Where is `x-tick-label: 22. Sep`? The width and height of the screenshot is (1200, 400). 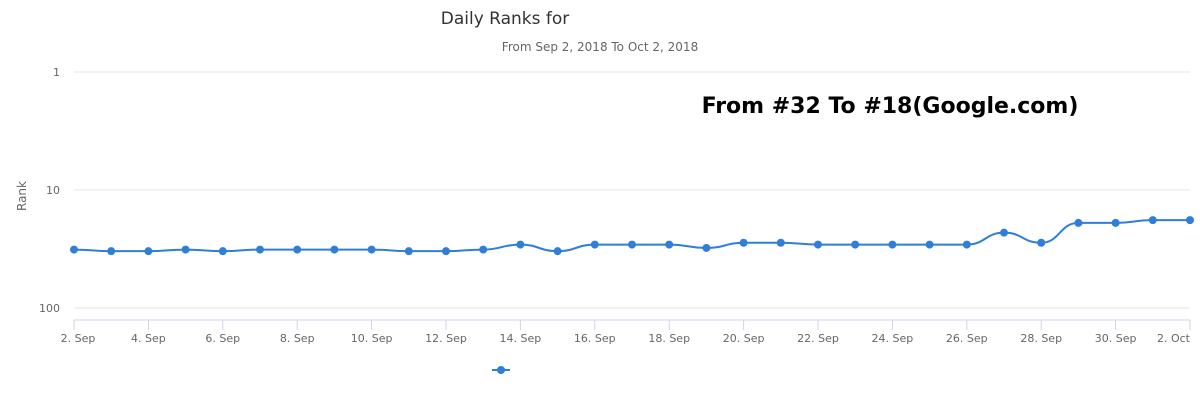
x-tick-label: 22. Sep is located at coordinates (818, 338).